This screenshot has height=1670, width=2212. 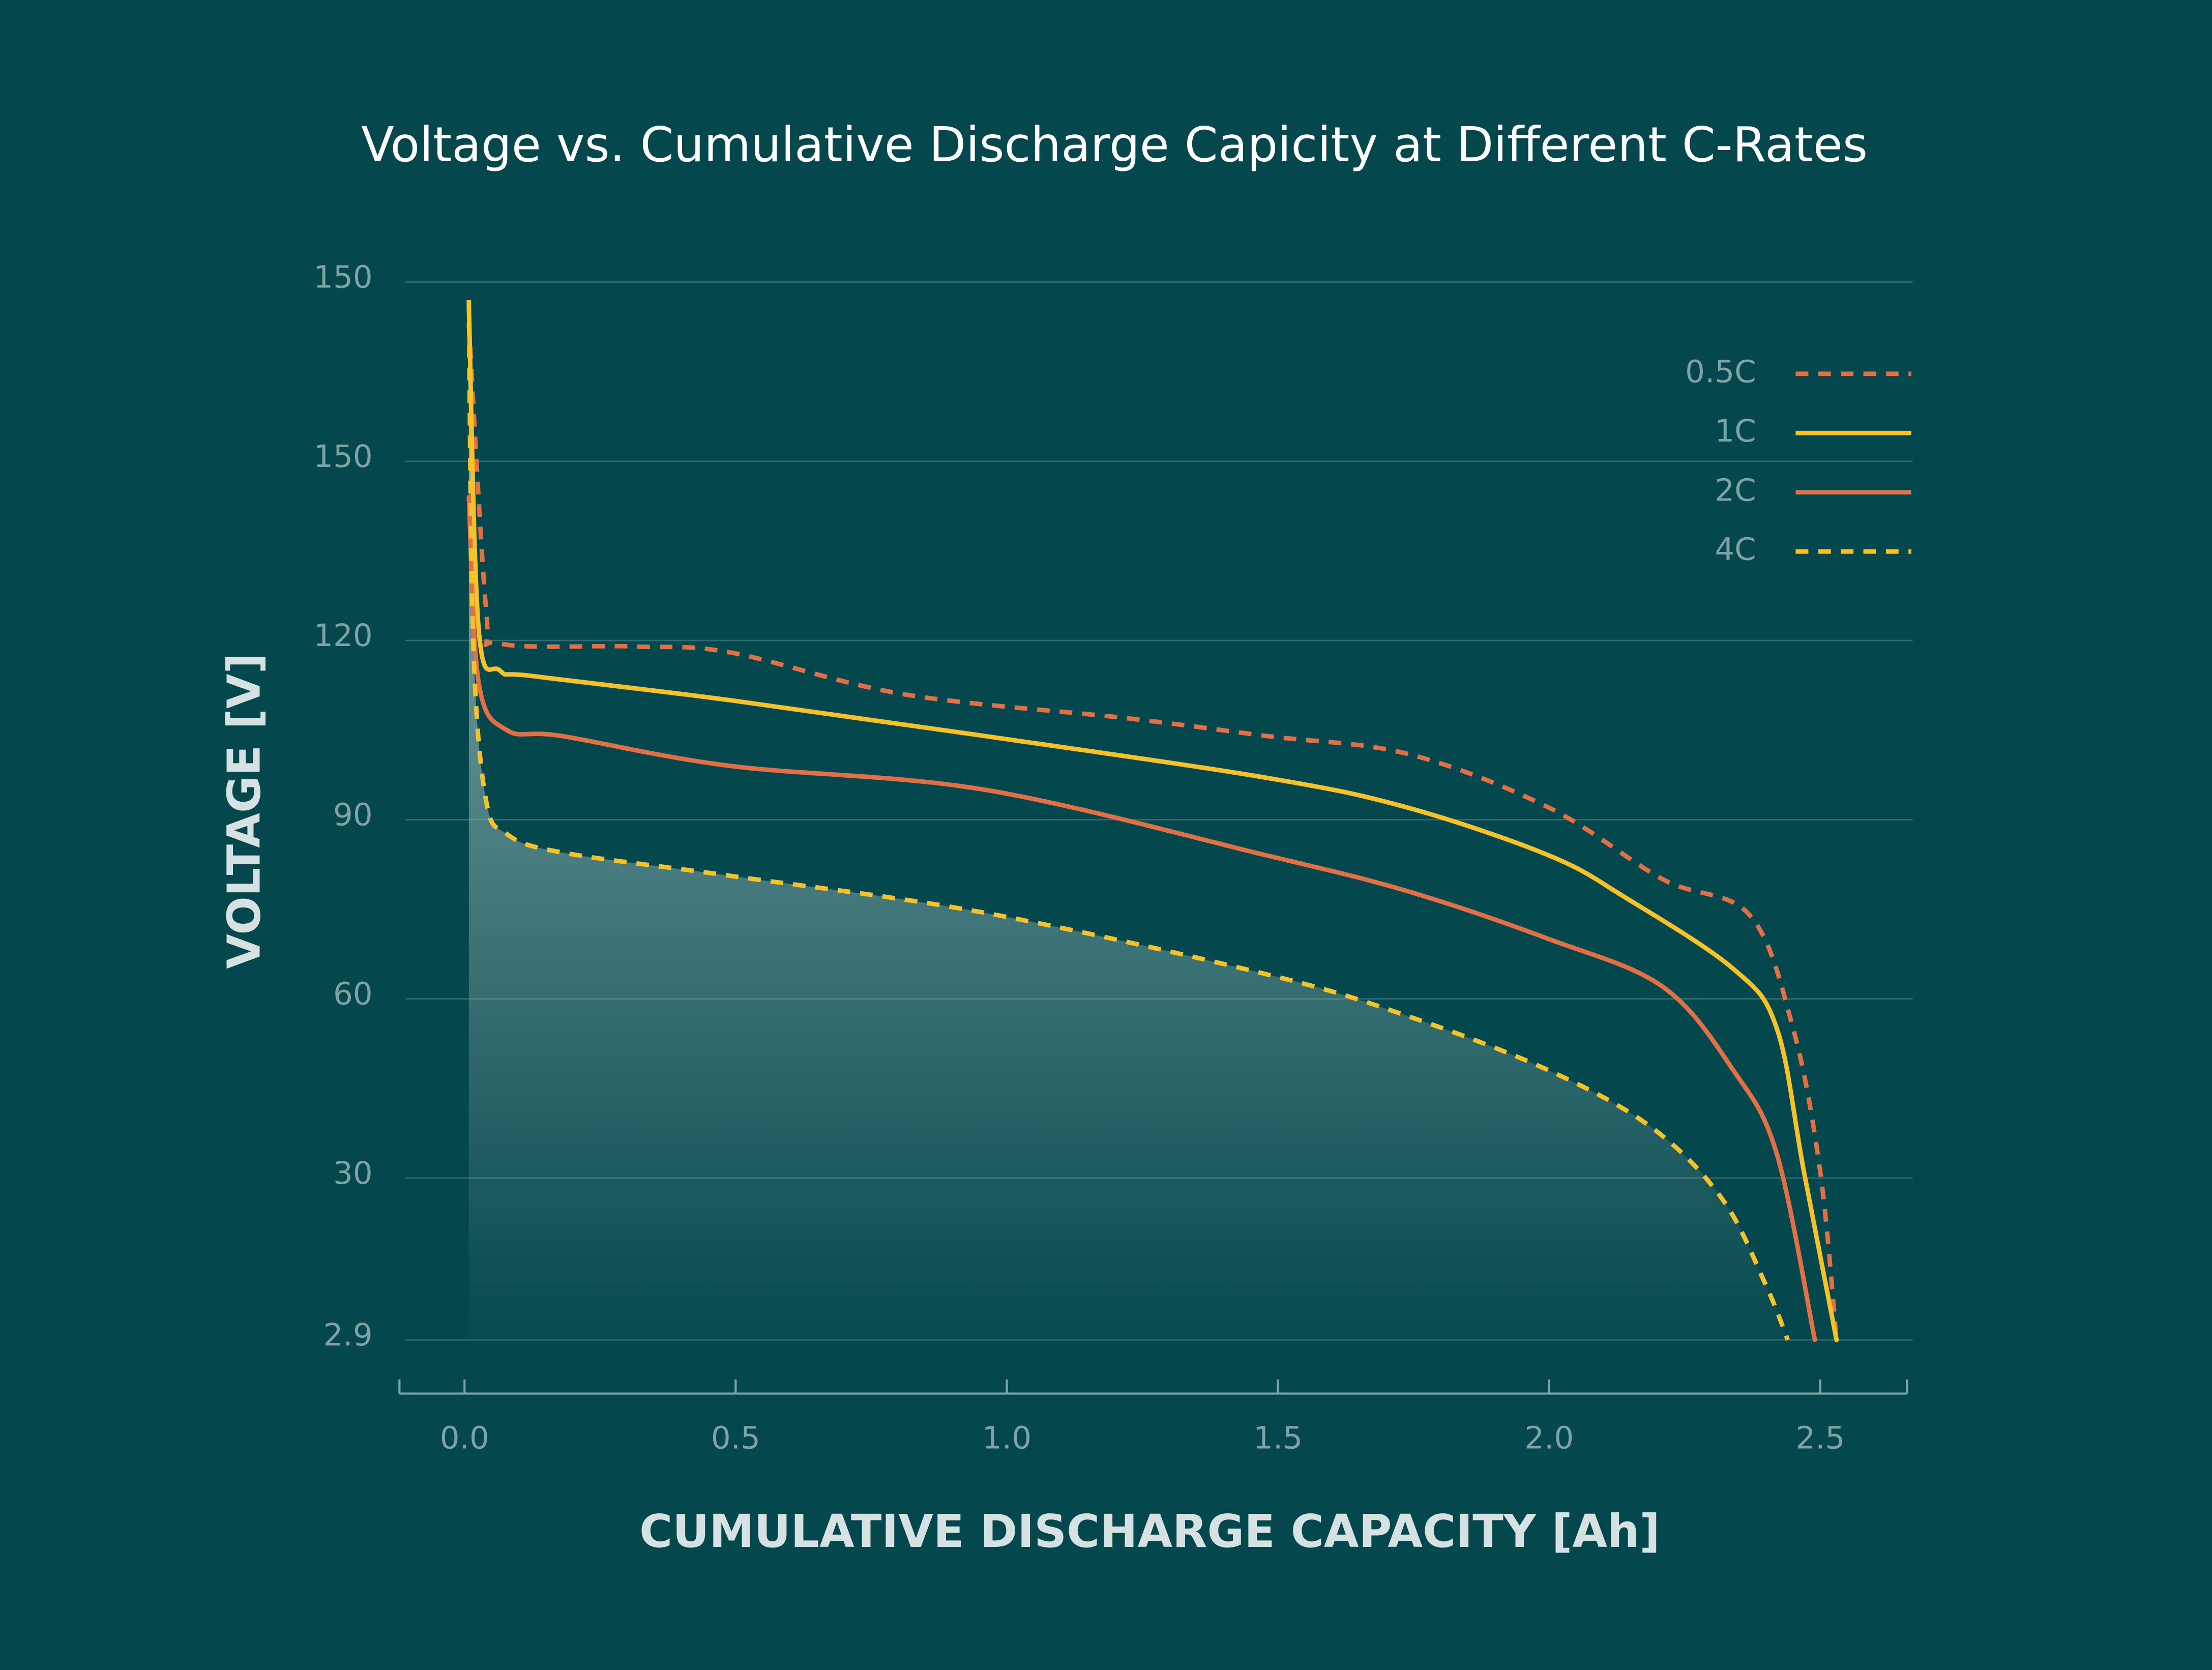 What do you see at coordinates (353, 1173) in the screenshot?
I see `y-tick-label: 30` at bounding box center [353, 1173].